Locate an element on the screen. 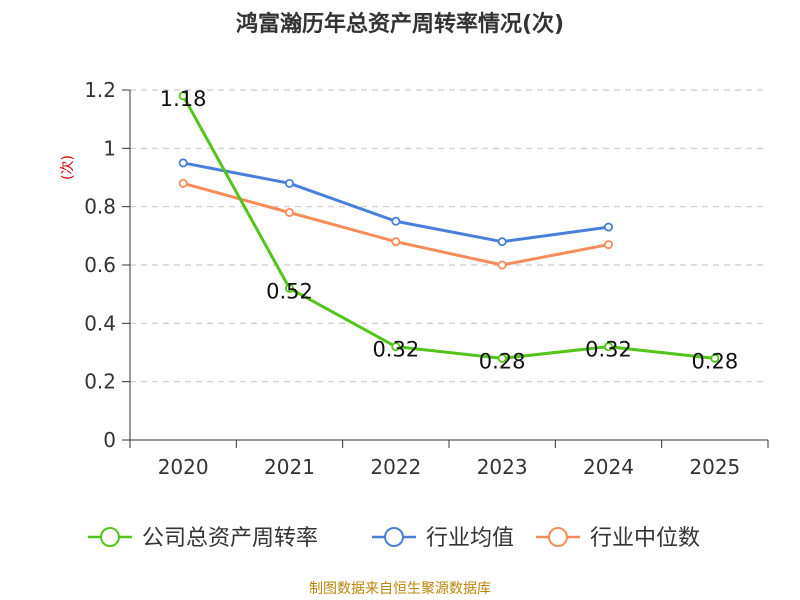 The image size is (800, 600). y-tick-label: 1 is located at coordinates (109, 148).